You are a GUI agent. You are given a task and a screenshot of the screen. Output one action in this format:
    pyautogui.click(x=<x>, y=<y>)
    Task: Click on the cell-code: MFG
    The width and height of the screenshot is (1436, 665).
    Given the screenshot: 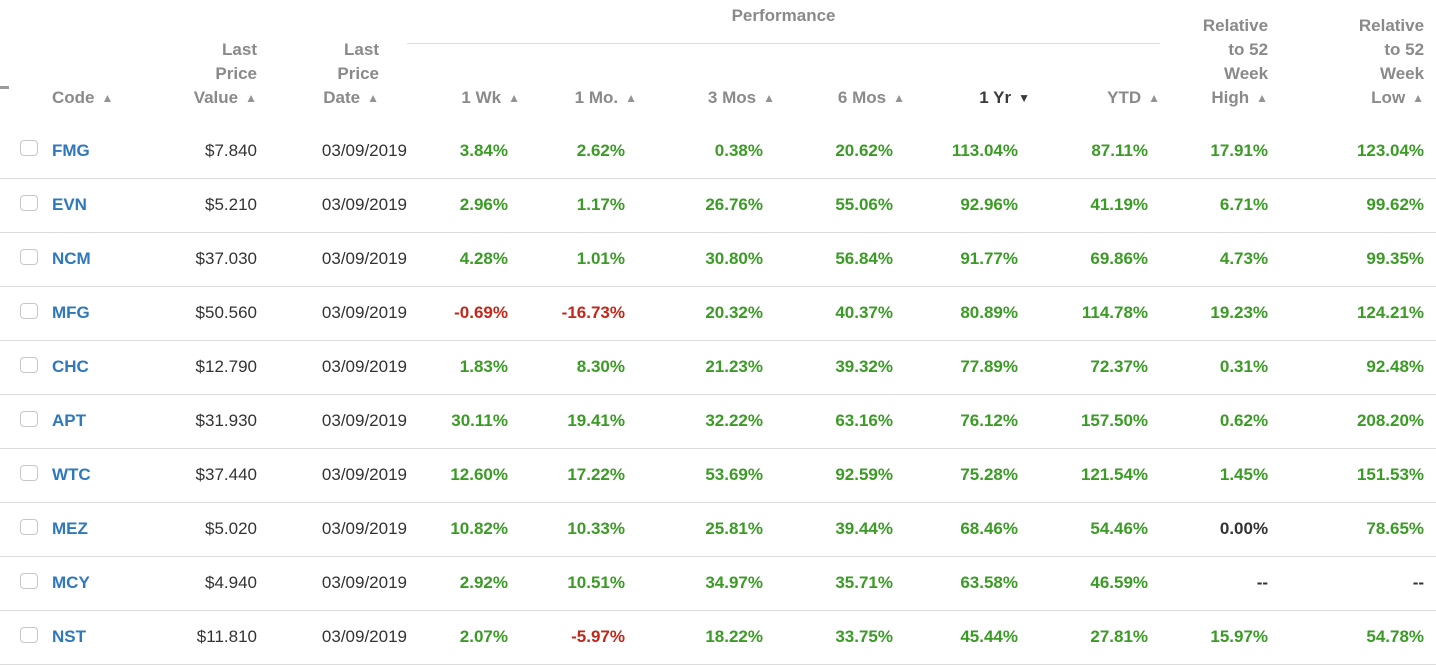 What is the action you would take?
    pyautogui.click(x=84, y=313)
    